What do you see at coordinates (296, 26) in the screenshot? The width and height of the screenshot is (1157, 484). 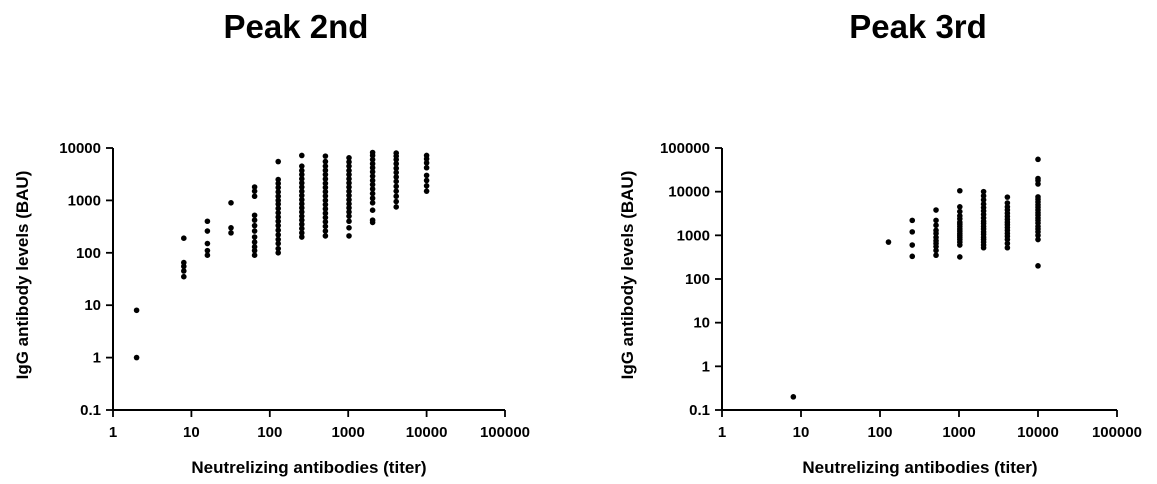 I see `chart-title: Peak 2nd` at bounding box center [296, 26].